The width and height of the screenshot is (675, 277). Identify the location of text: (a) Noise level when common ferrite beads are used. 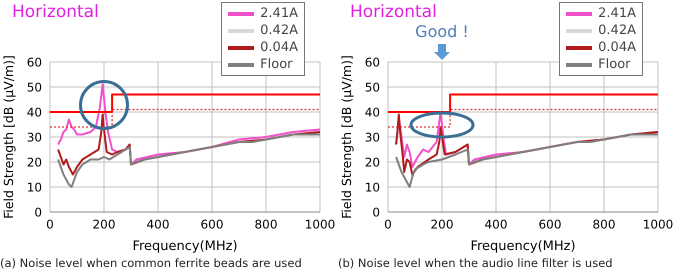
(151, 263).